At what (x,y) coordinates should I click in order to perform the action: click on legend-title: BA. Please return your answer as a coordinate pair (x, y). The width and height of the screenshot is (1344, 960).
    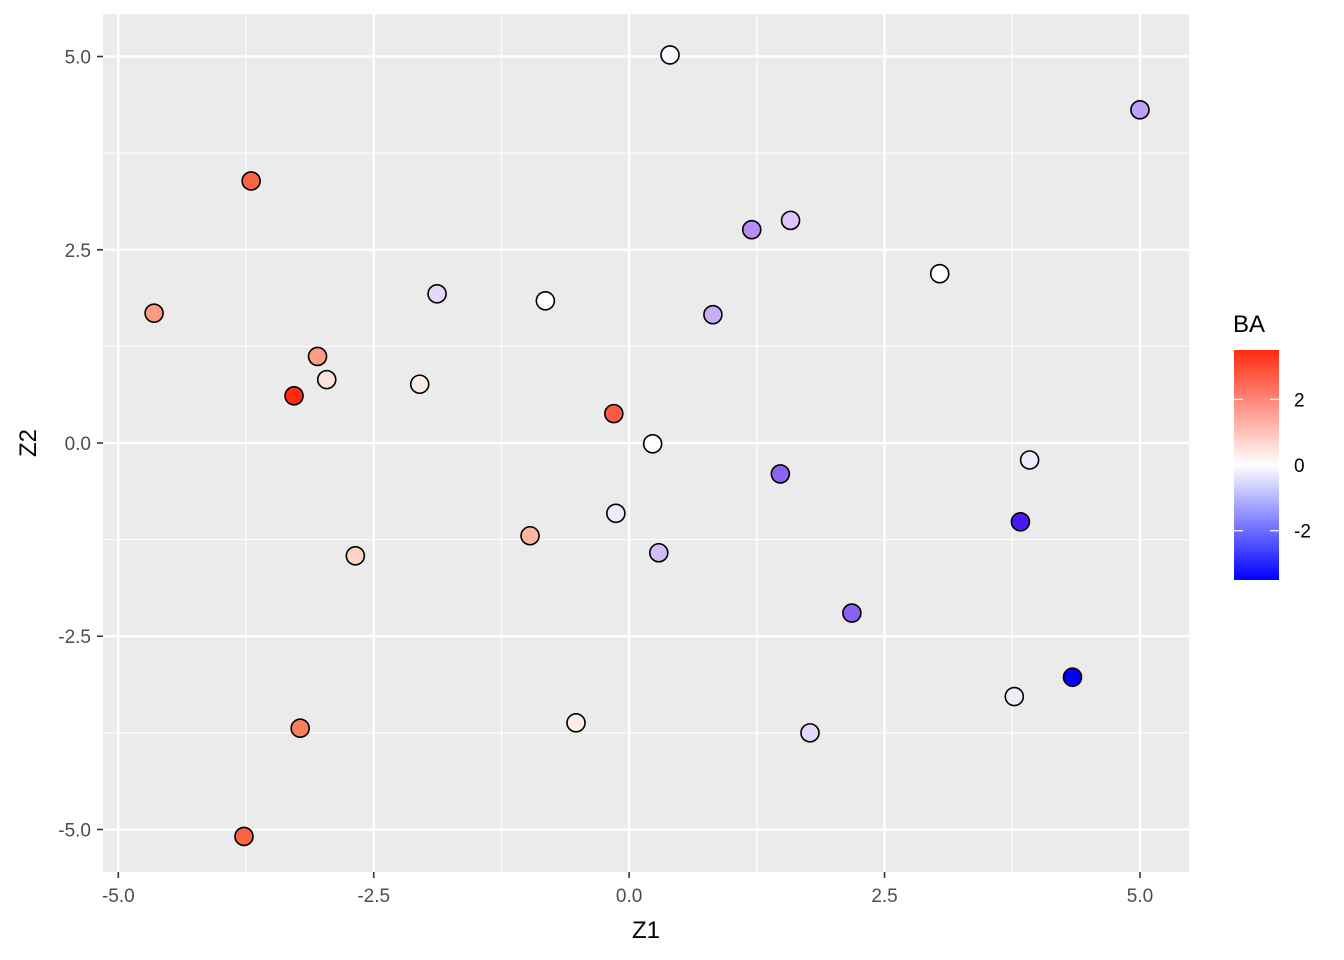
    Looking at the image, I should click on (1249, 324).